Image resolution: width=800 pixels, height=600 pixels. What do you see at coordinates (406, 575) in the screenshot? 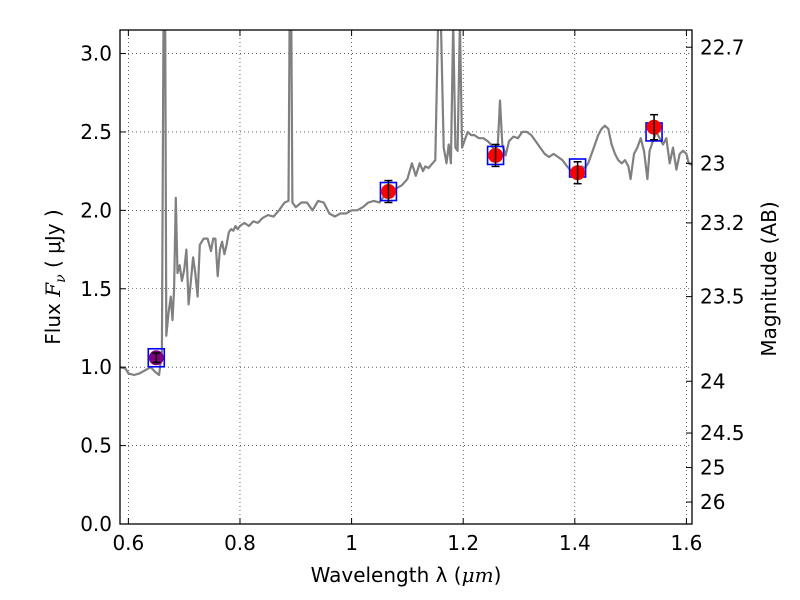
I see `x-axis-label: Wavelength λ (μm)` at bounding box center [406, 575].